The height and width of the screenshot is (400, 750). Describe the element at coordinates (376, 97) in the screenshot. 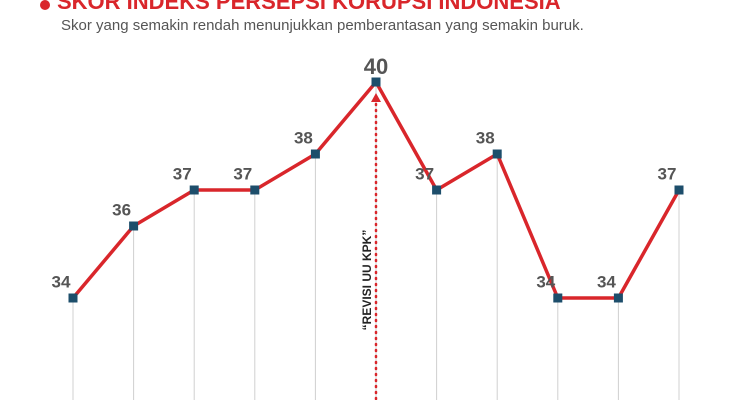

I see `annotation-arrow` at that location.